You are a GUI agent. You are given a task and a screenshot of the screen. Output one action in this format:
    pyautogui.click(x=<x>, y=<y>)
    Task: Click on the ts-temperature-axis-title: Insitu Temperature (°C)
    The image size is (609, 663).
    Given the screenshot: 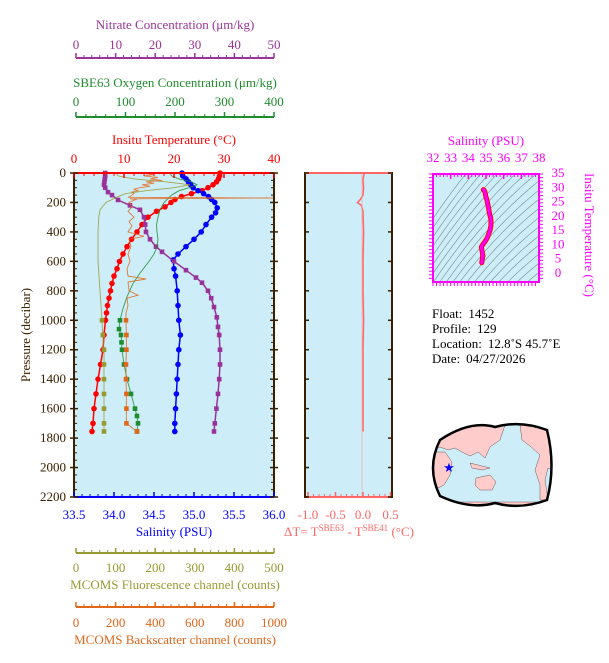 What is the action you would take?
    pyautogui.click(x=589, y=235)
    